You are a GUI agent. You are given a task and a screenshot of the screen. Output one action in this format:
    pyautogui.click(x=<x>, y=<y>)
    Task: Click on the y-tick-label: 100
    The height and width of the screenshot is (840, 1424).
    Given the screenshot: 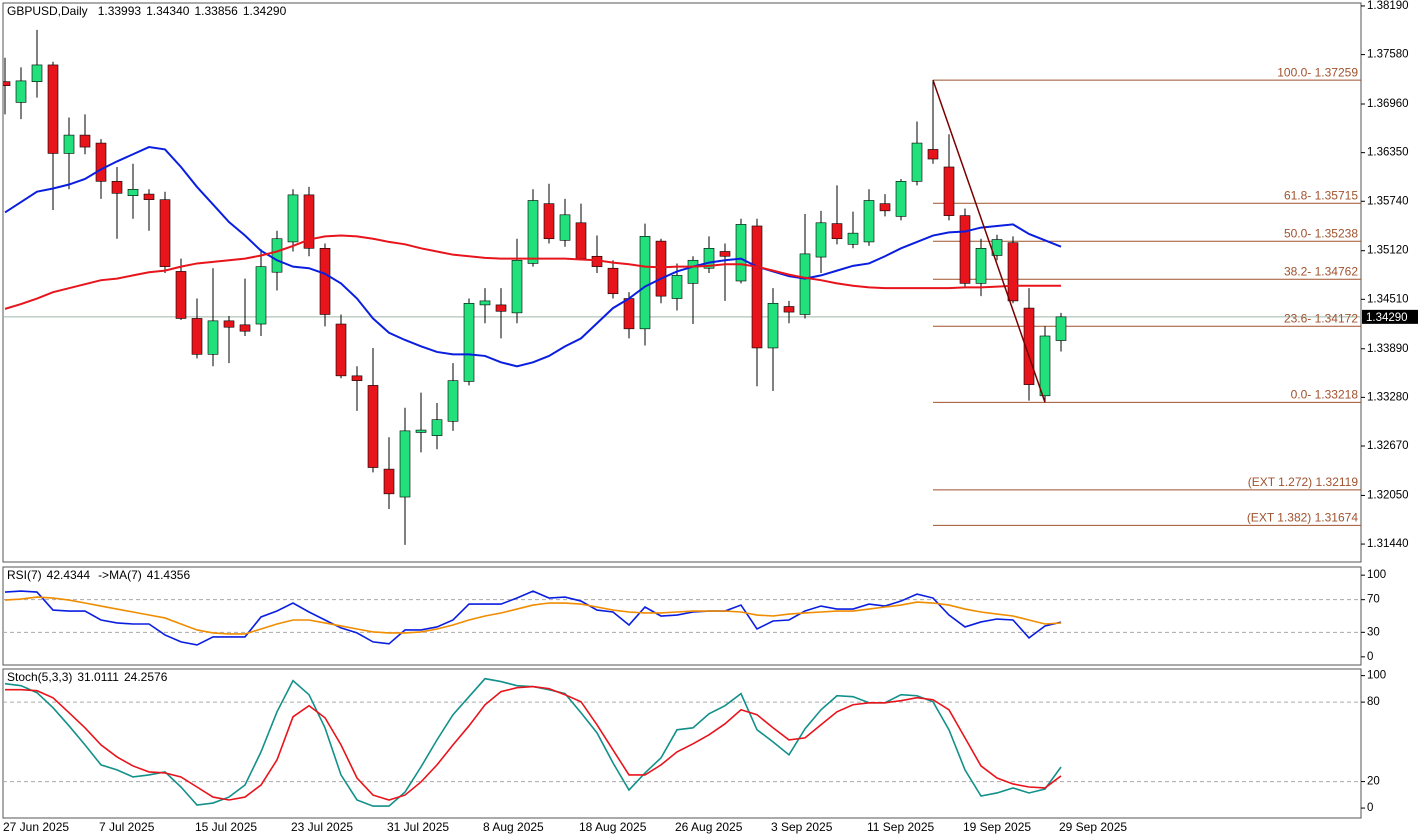 What is the action you would take?
    pyautogui.click(x=1376, y=575)
    